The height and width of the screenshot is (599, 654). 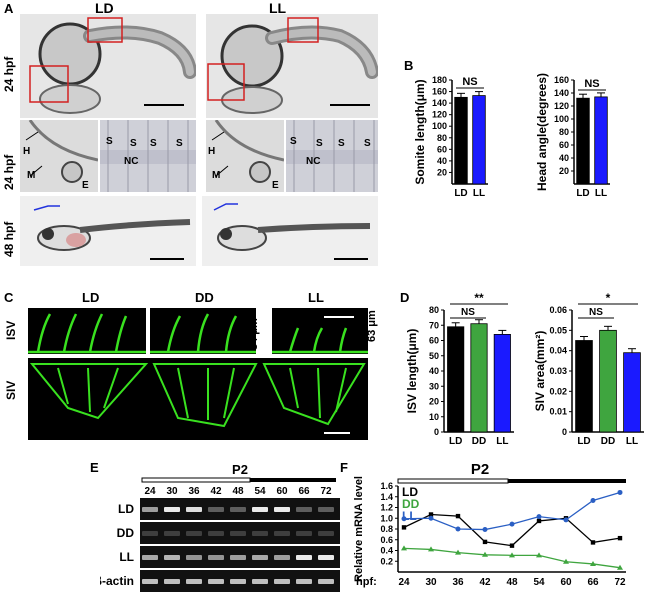 What do you see at coordinates (278, 8) in the screenshot?
I see `col-ll-header: LL` at bounding box center [278, 8].